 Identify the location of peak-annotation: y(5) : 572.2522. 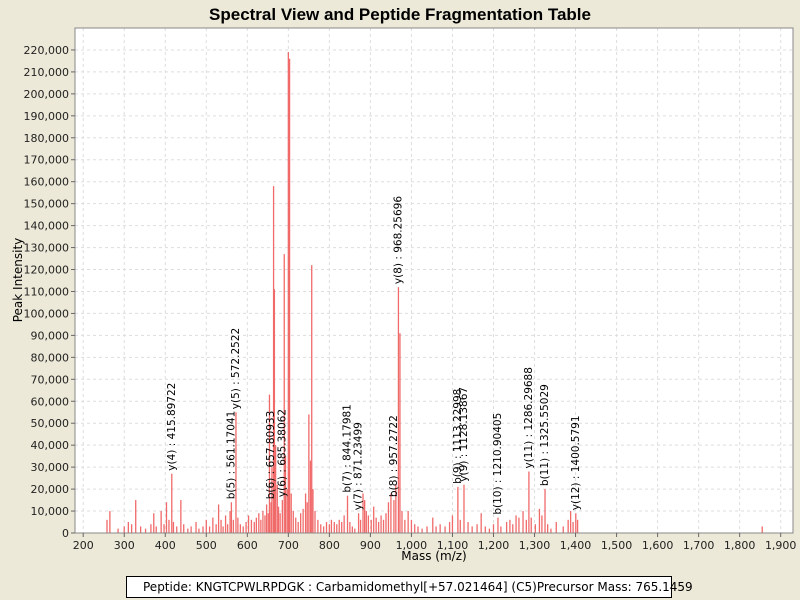
(236, 368).